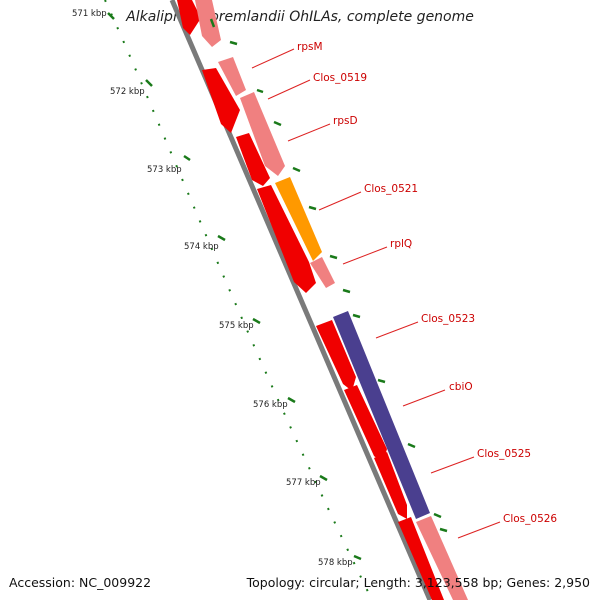 The image size is (600, 600). Describe the element at coordinates (208, 23) in the screenshot. I see `gene-segment-rpsM` at that location.